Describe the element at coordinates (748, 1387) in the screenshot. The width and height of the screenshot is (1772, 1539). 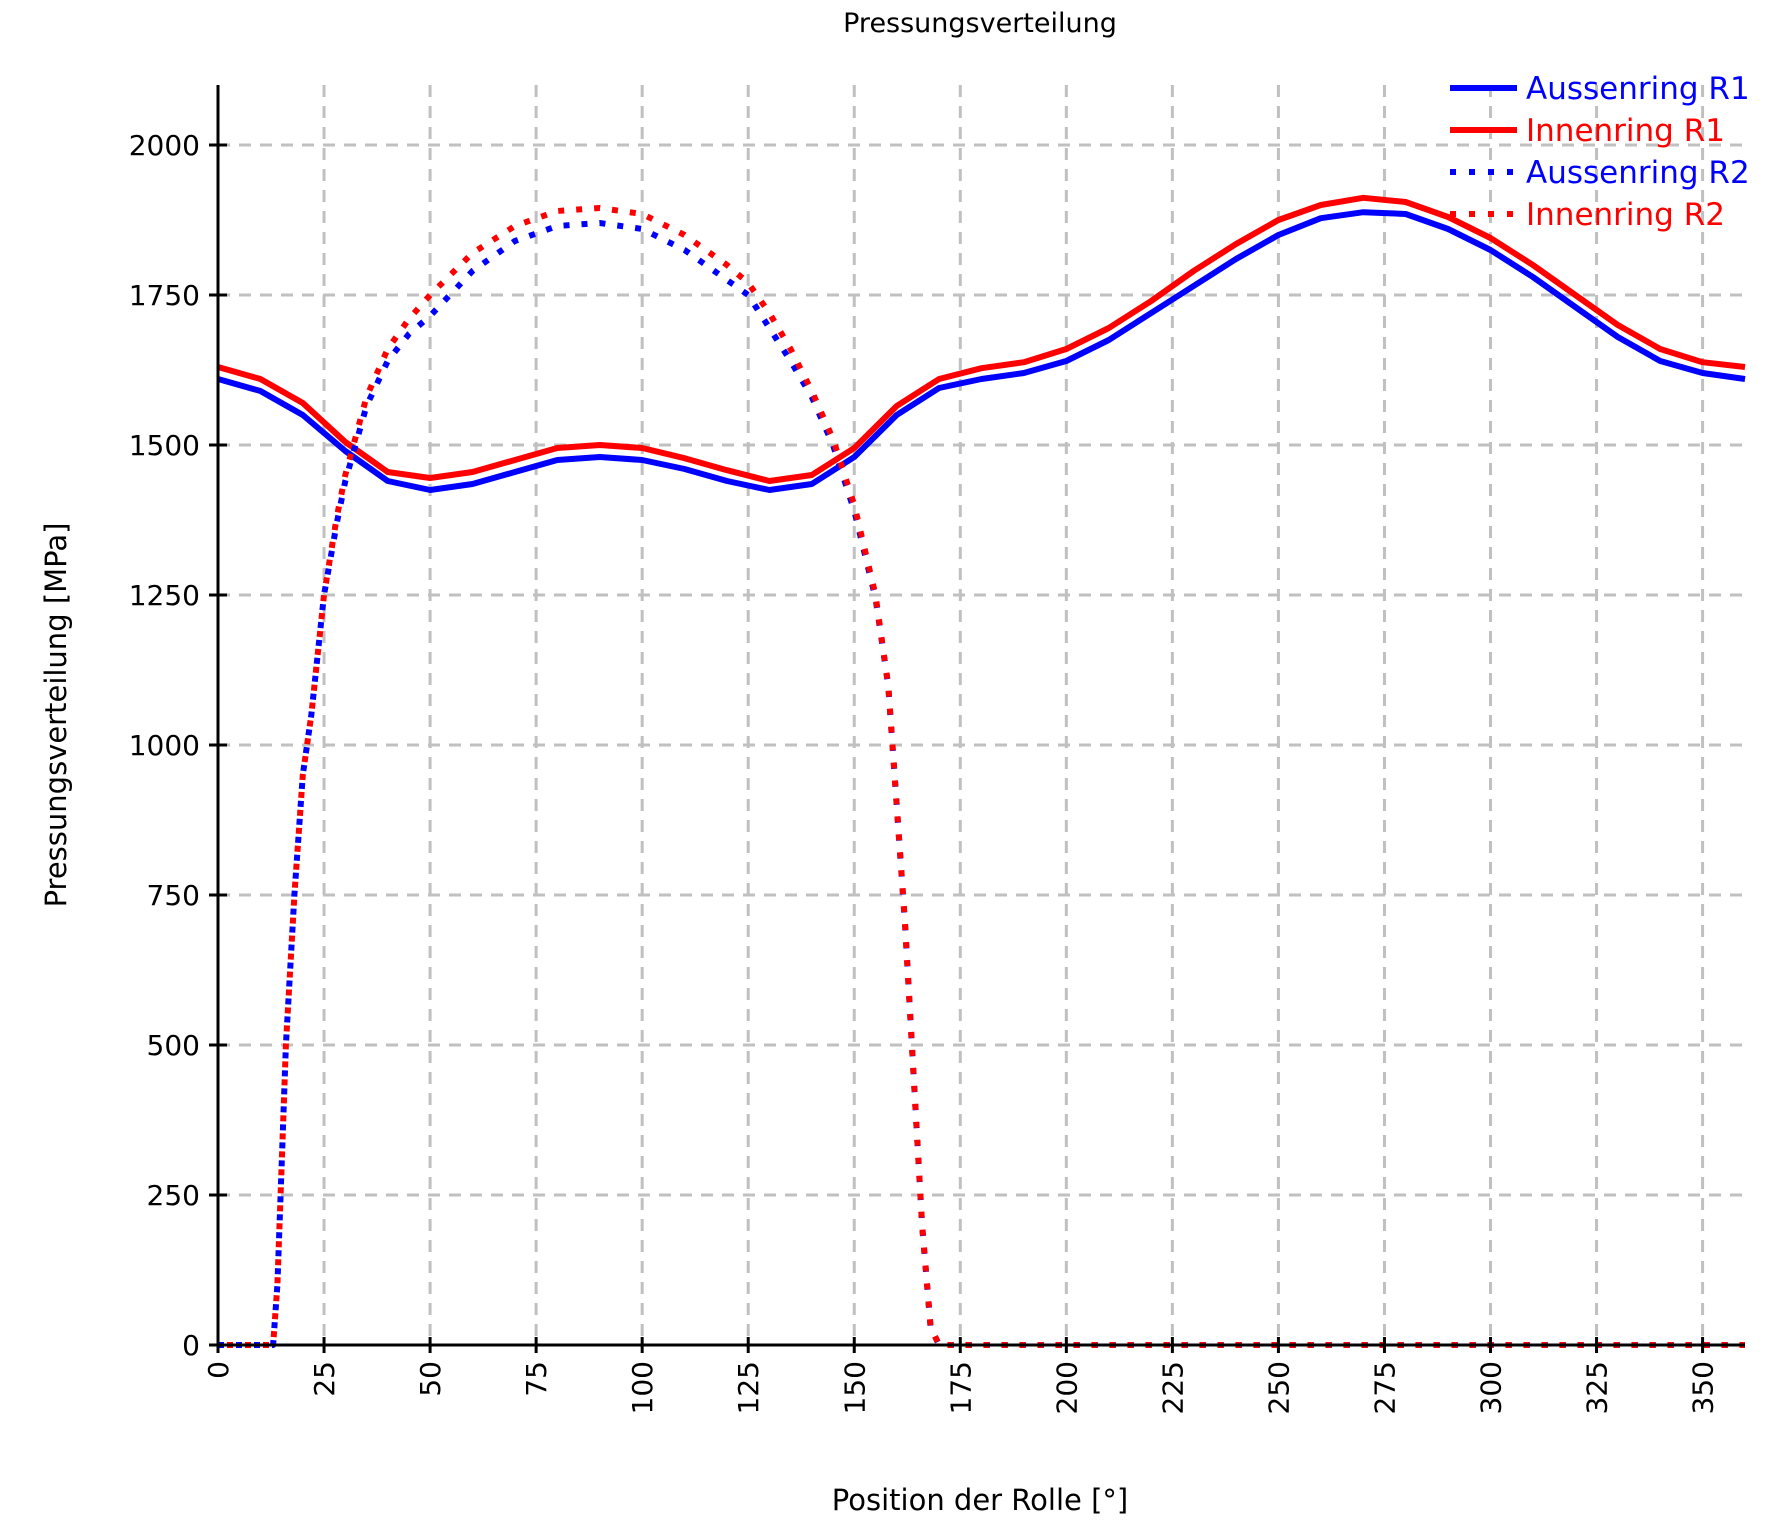
I see `x-tick-label: 125` at that location.